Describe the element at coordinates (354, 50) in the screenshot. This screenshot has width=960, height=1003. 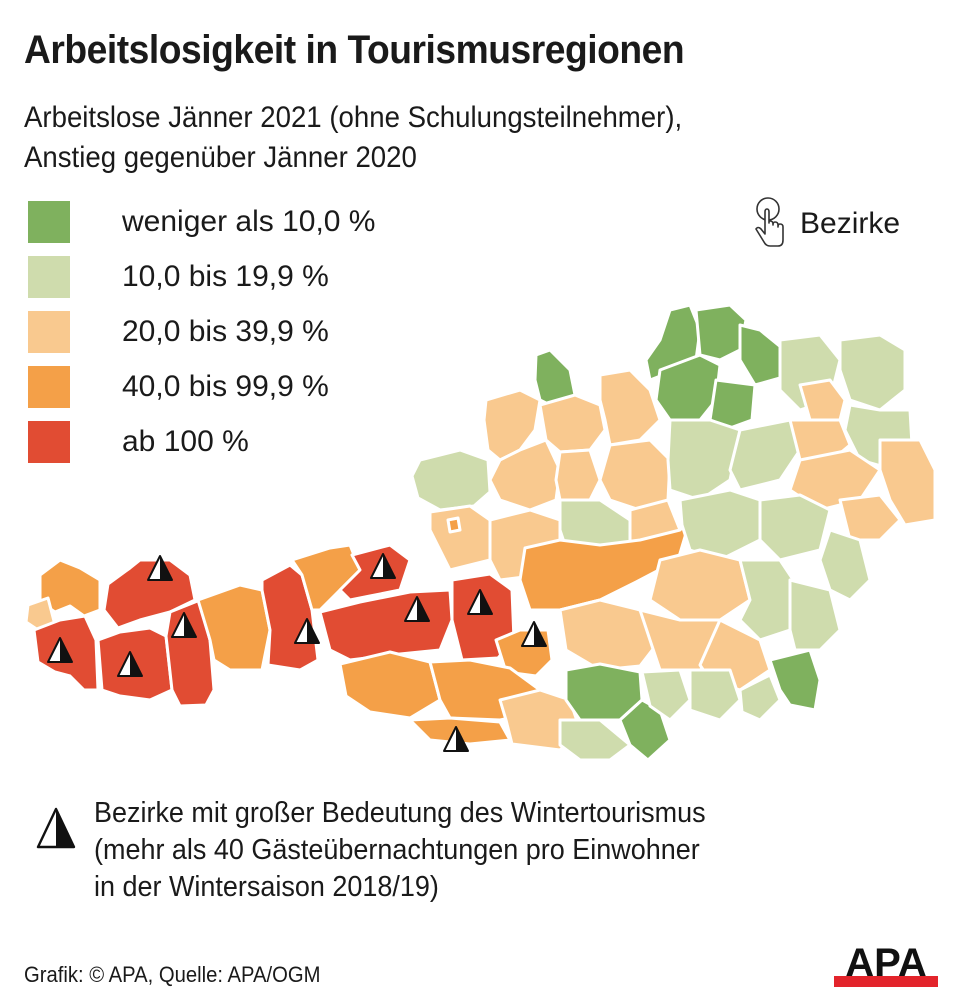
I see `page-title: Arbeitslosigkeit in Tourismusregionen` at that location.